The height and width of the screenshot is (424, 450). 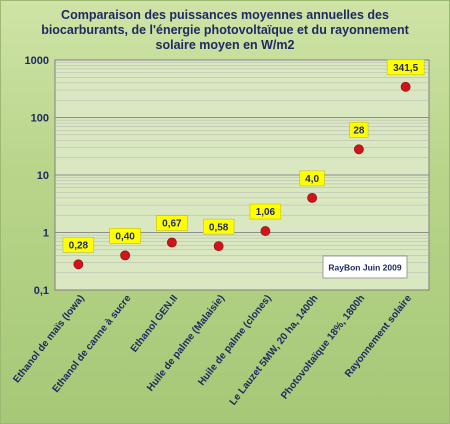 What do you see at coordinates (186, 343) in the screenshot?
I see `x-tick-label: Huile de palme (Malaisie)` at bounding box center [186, 343].